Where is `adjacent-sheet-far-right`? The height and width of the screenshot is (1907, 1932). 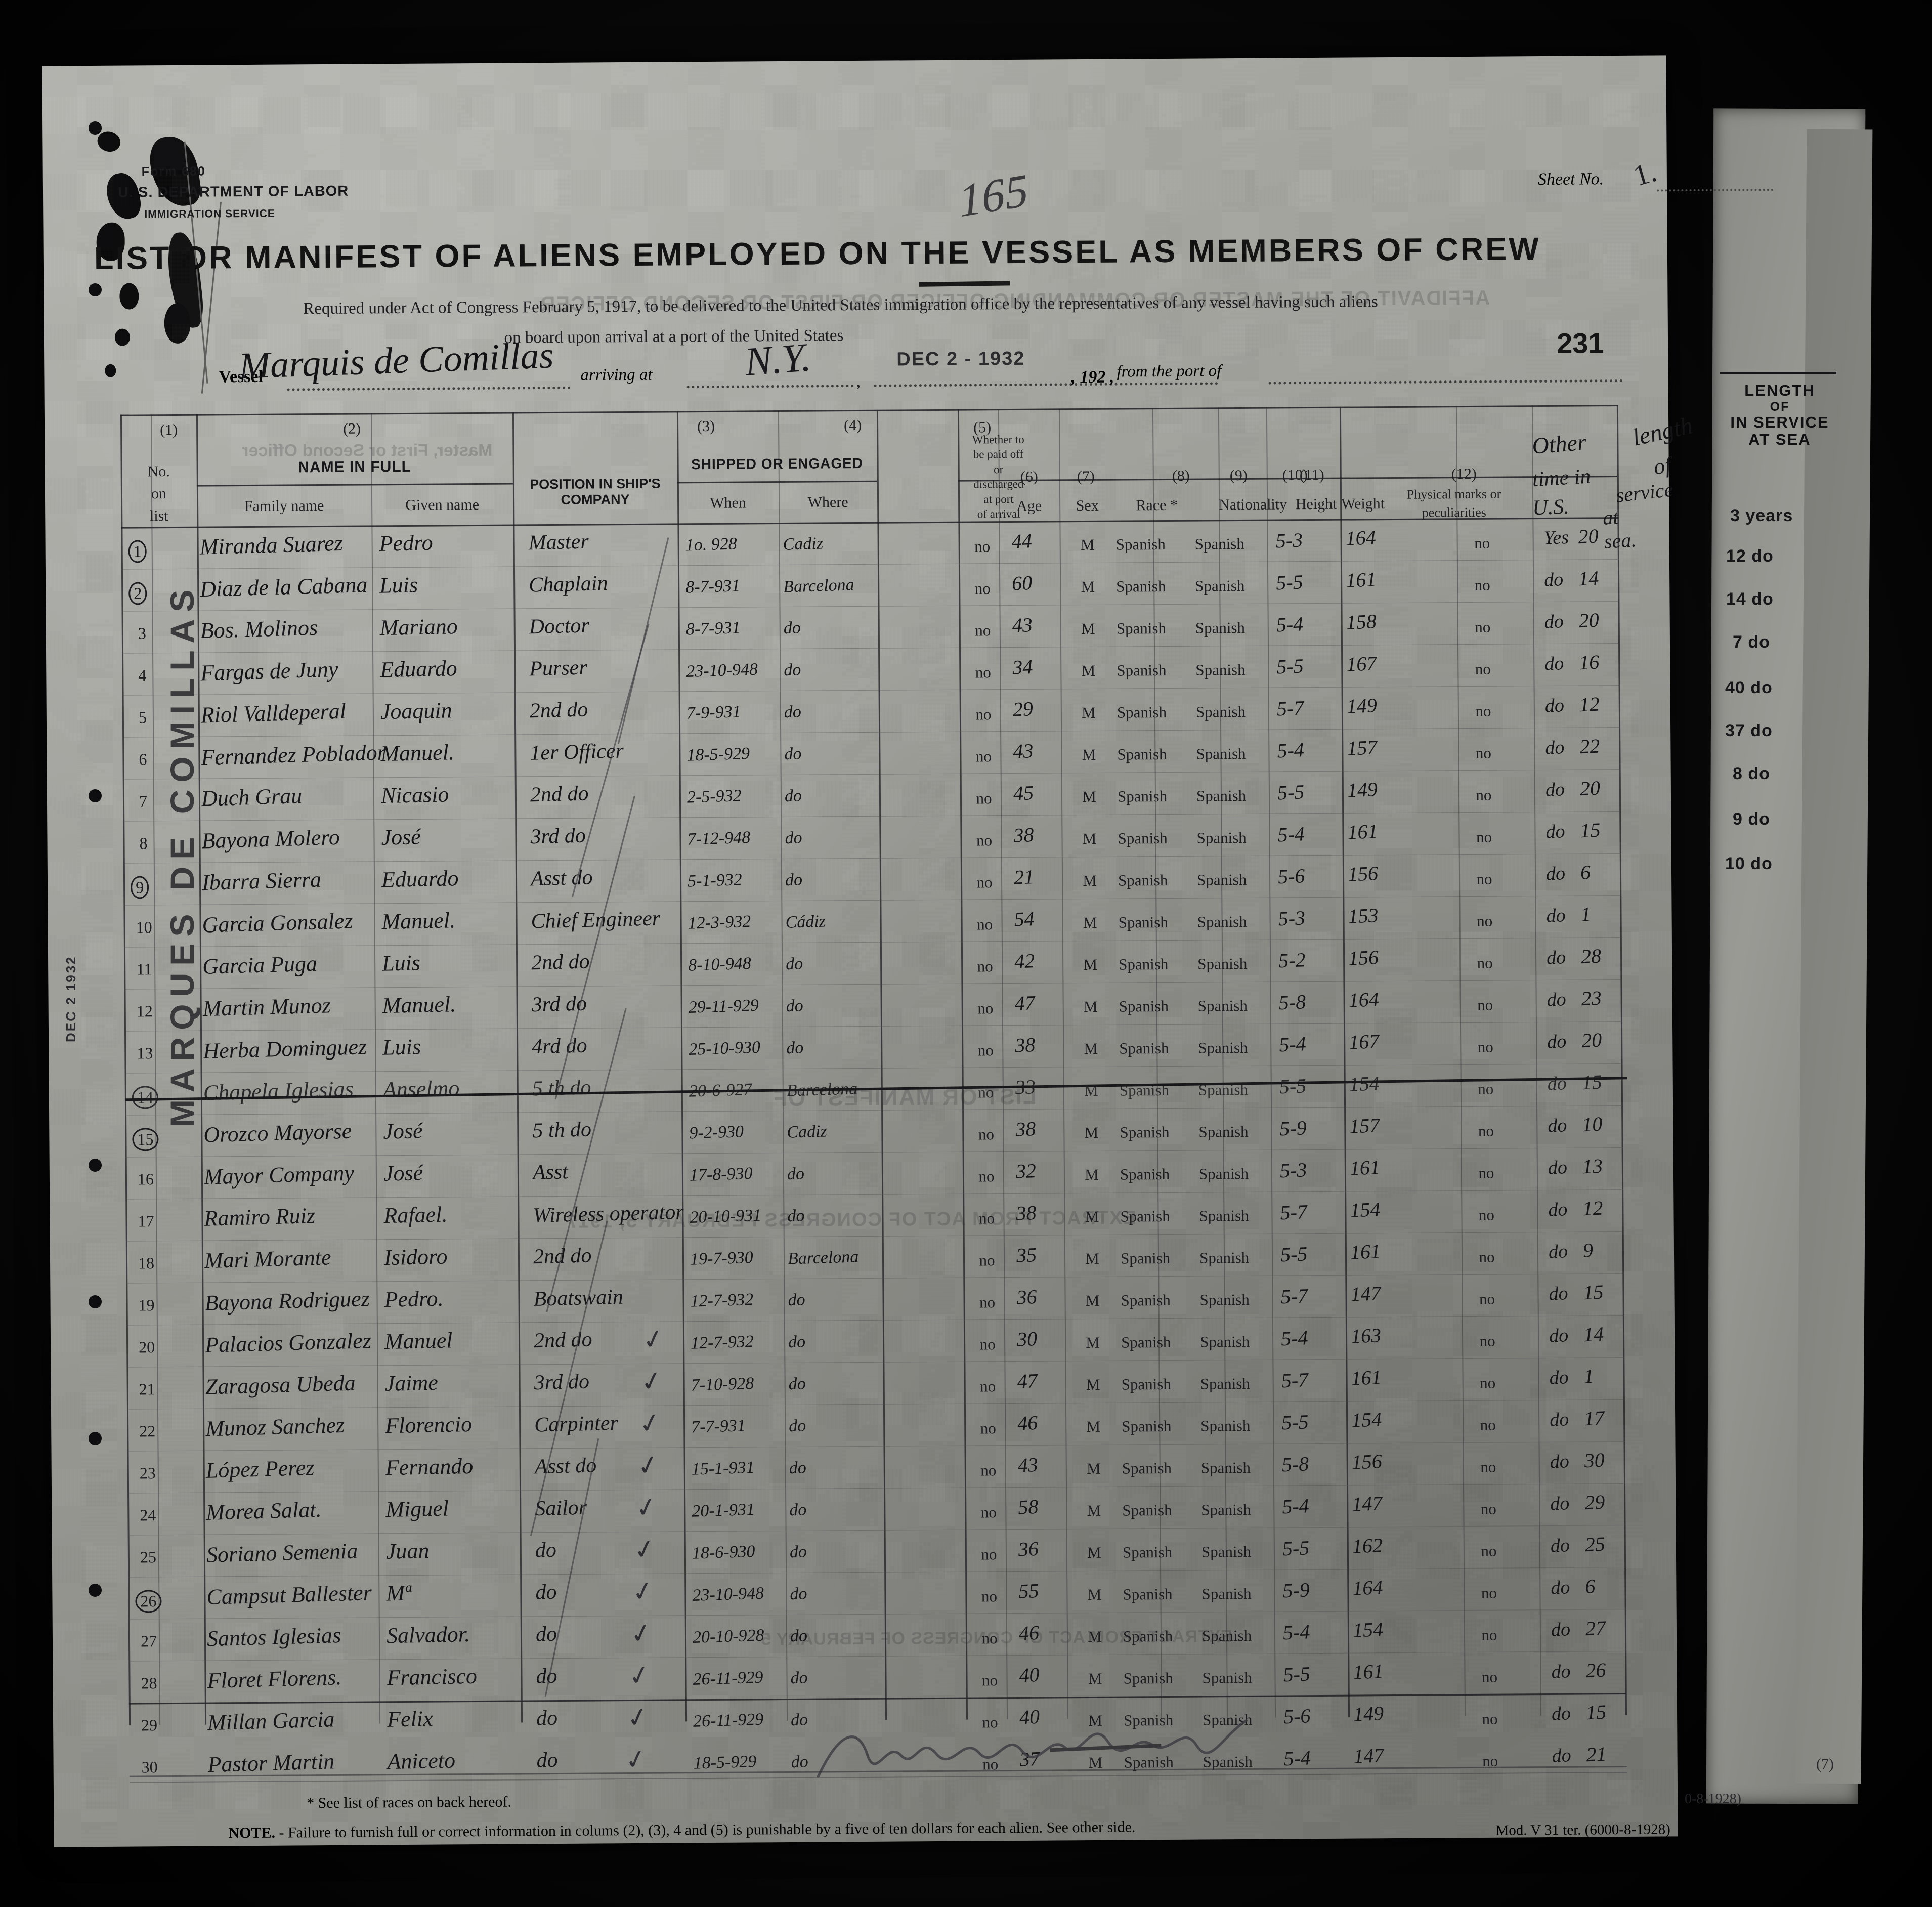
adjacent-sheet-far-right is located at coordinates (1834, 956).